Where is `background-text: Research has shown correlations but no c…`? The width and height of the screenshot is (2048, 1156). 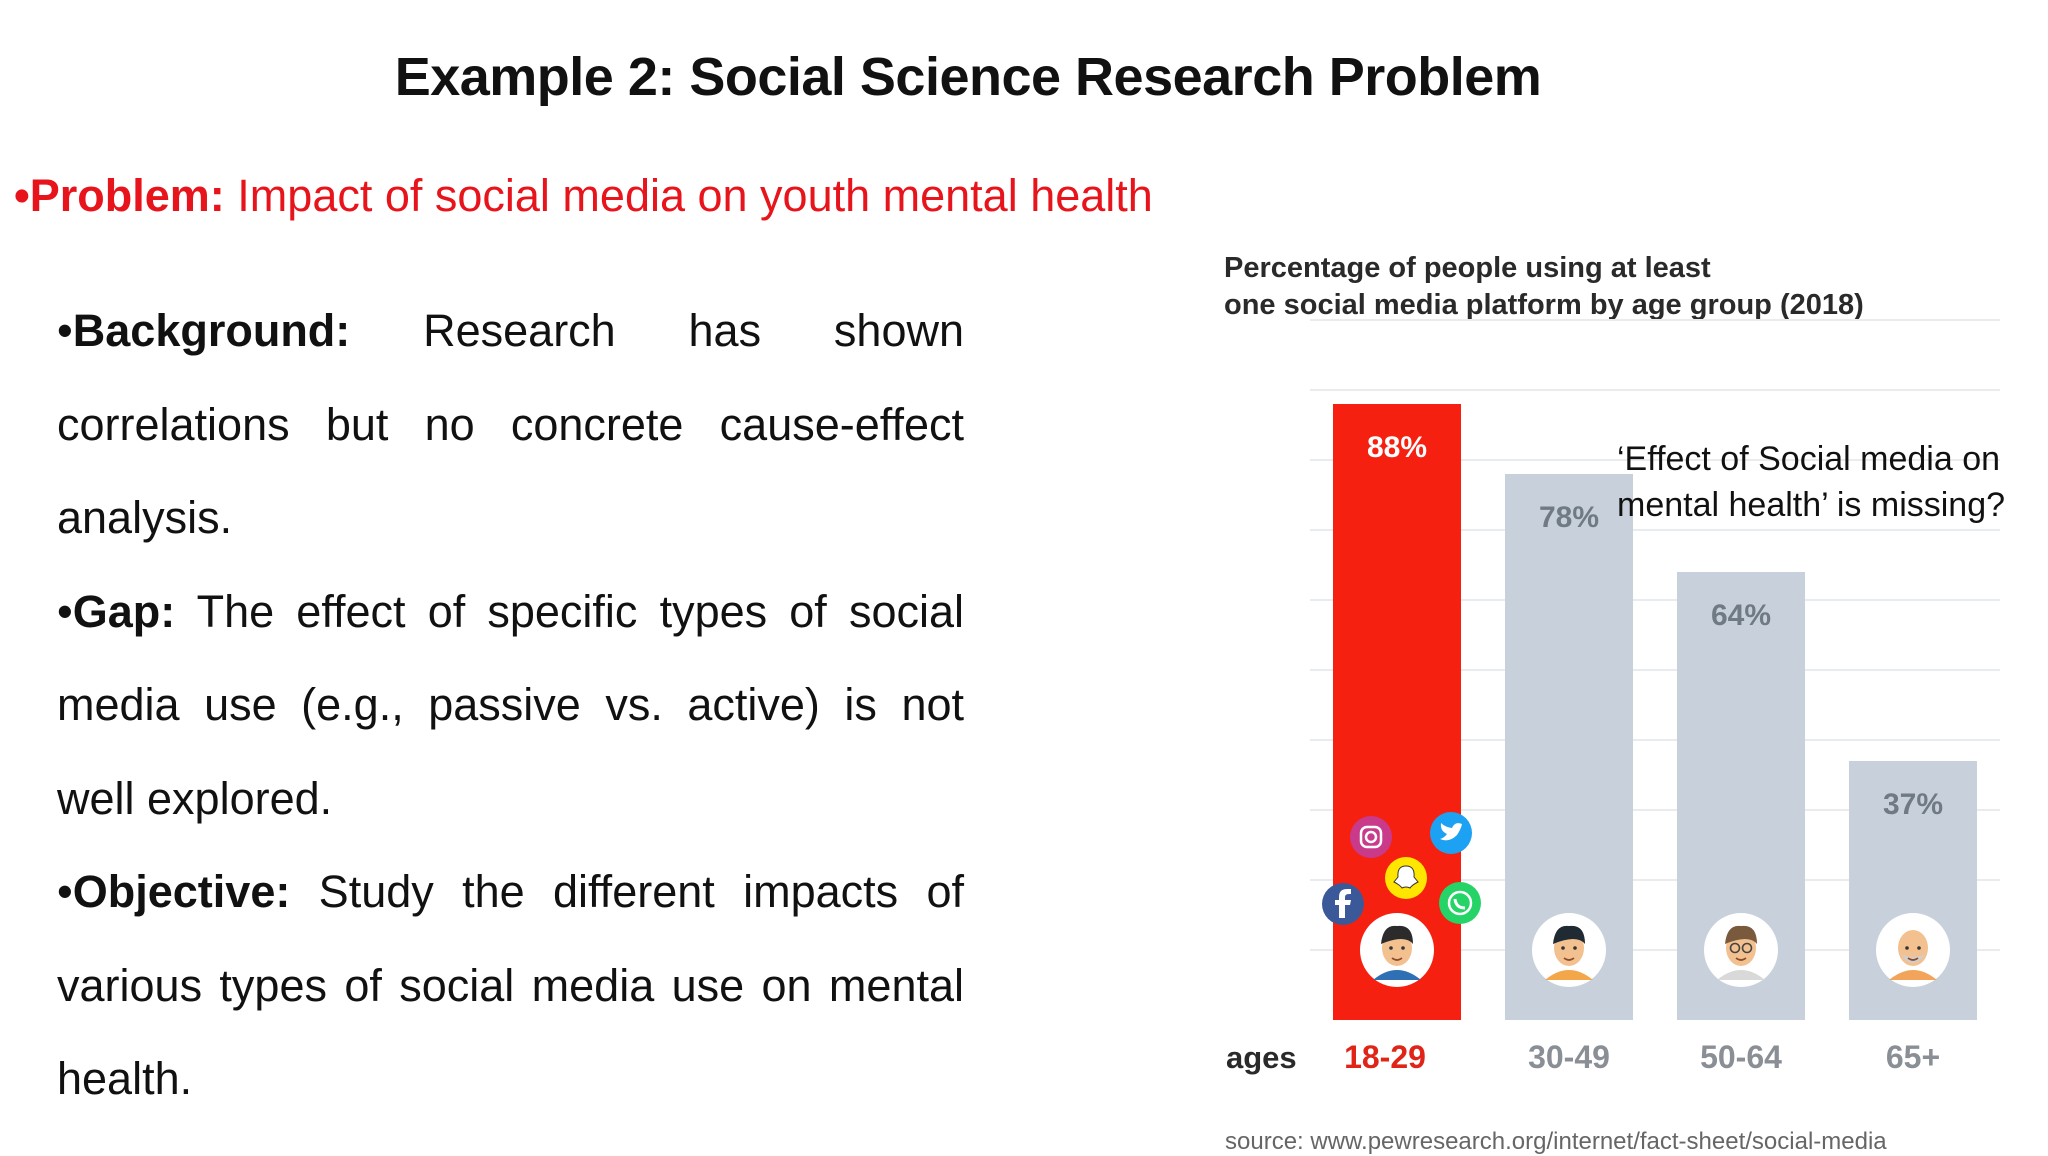
background-text: Research has shown correlations but no c… is located at coordinates (510, 424).